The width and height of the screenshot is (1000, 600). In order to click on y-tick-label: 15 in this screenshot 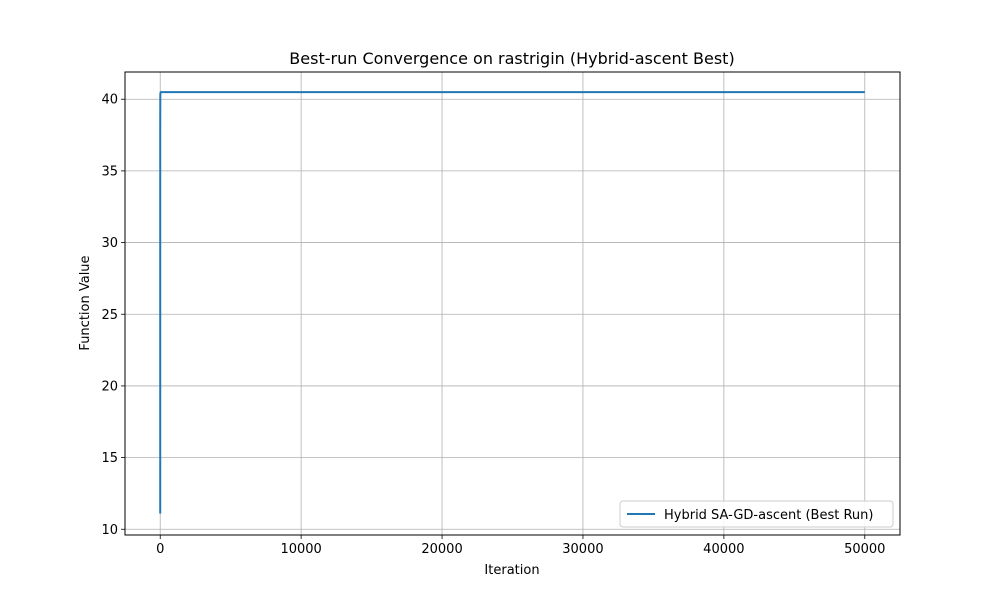, I will do `click(109, 458)`.